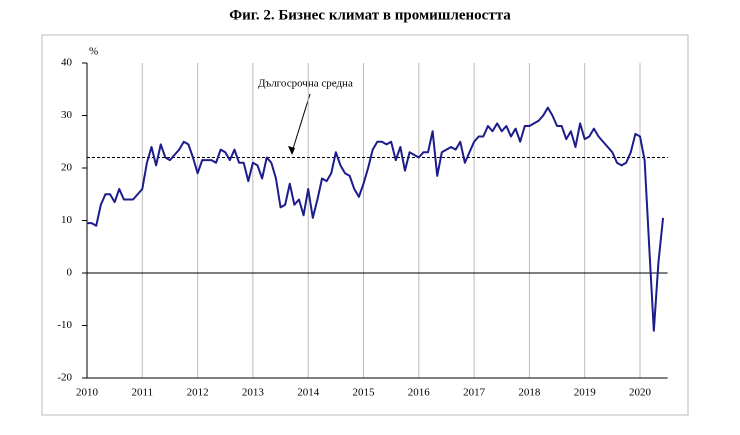 This screenshot has height=435, width=740. I want to click on y-axis-label: %, so click(93, 52).